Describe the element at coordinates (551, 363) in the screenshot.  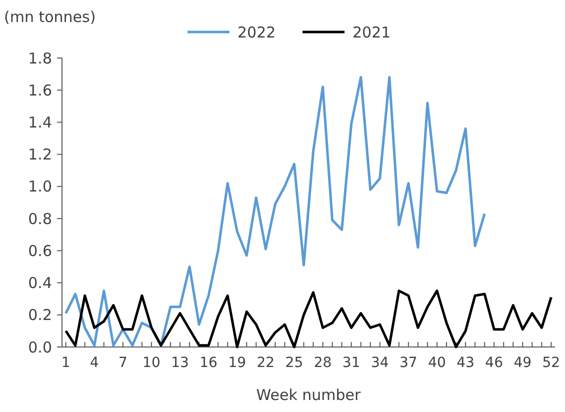
I see `x-tick-label: 52` at that location.